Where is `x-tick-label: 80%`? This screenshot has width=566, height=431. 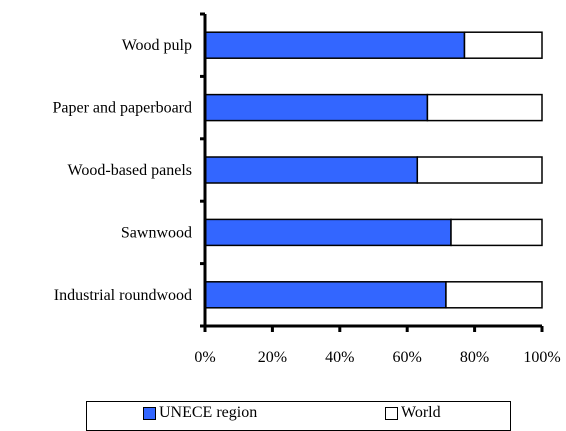
x-tick-label: 80% is located at coordinates (474, 357).